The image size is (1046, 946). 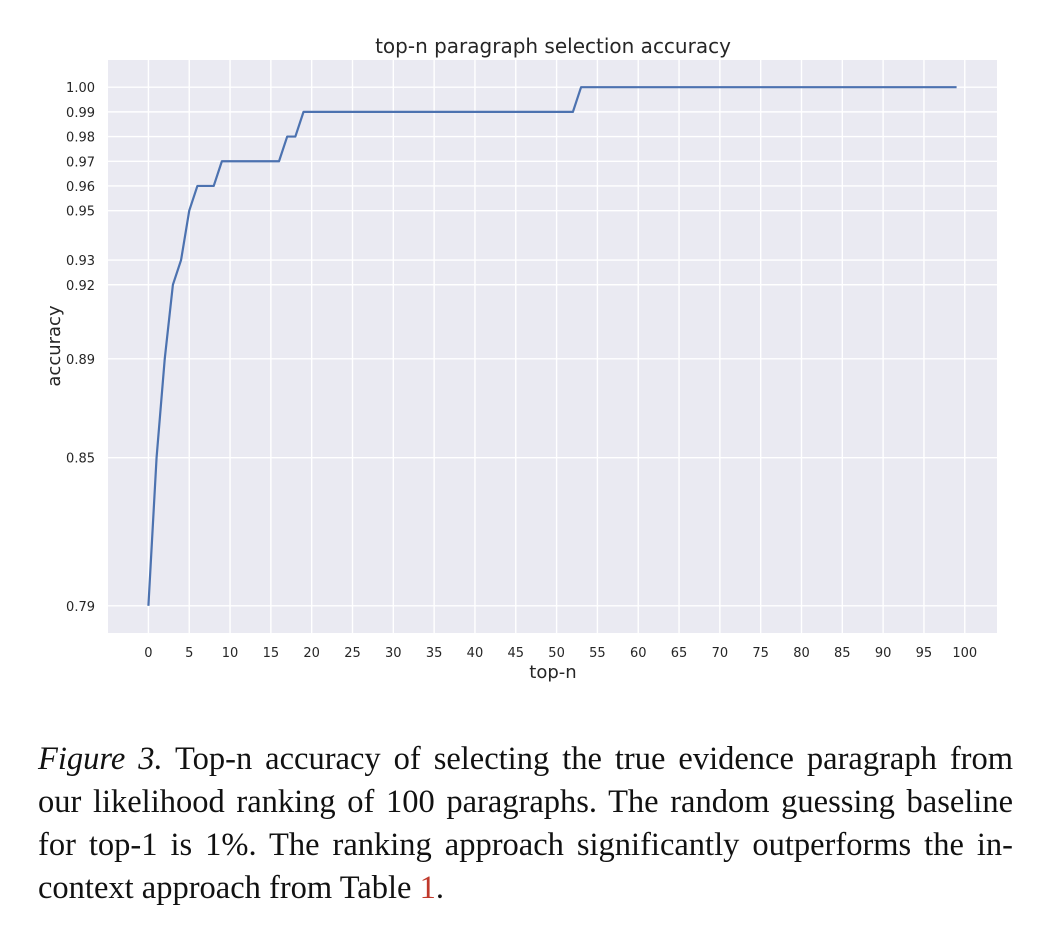 What do you see at coordinates (80, 607) in the screenshot?
I see `y-tick-label: 0.79` at bounding box center [80, 607].